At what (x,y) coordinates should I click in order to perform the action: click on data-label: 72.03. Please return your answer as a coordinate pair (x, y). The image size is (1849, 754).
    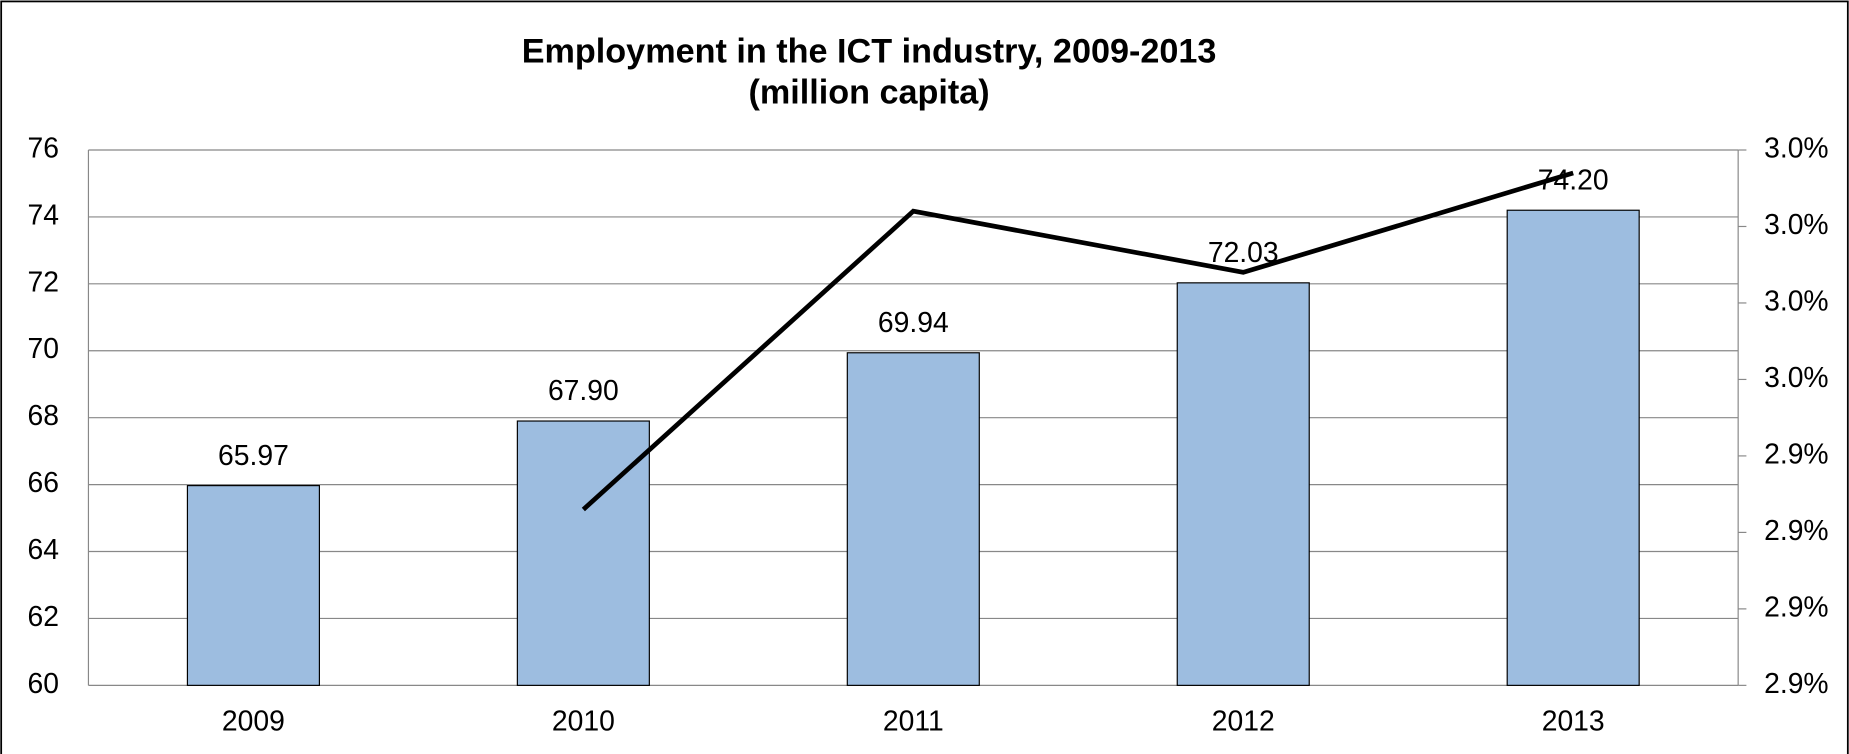
    Looking at the image, I should click on (1243, 252).